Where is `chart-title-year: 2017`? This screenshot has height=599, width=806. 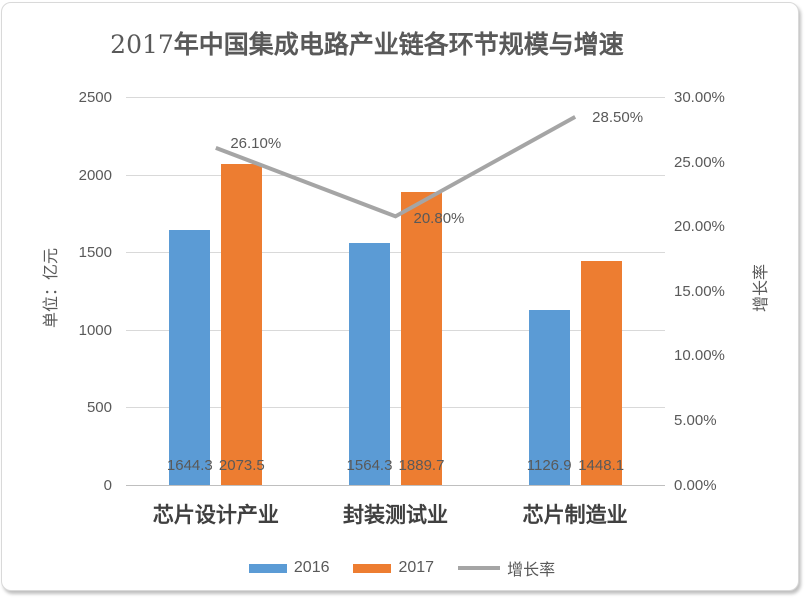 chart-title-year: 2017 is located at coordinates (142, 44).